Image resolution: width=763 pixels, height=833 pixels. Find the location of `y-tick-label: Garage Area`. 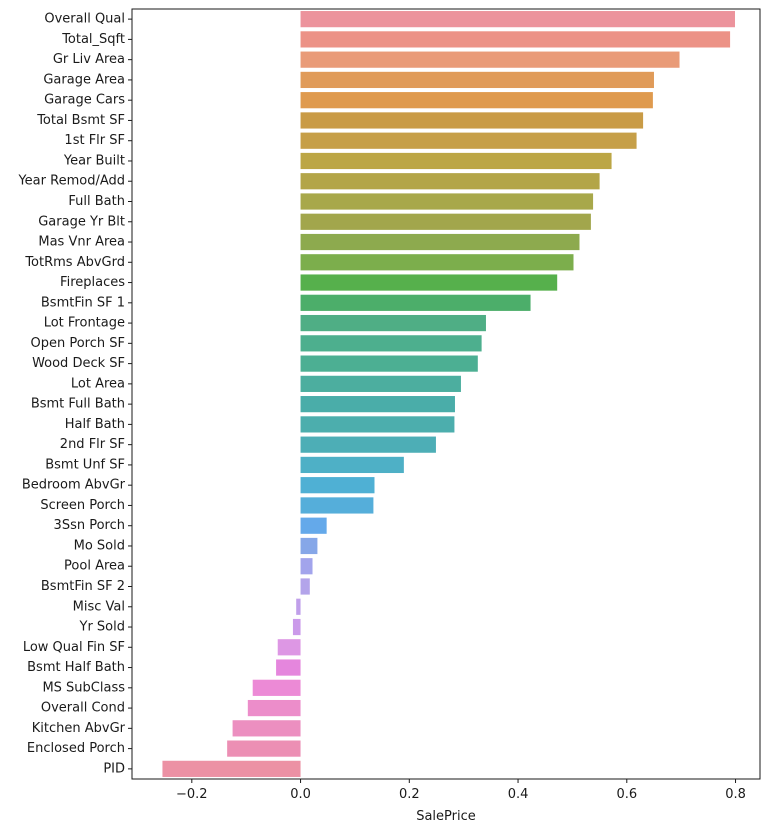

y-tick-label: Garage Area is located at coordinates (84, 79).